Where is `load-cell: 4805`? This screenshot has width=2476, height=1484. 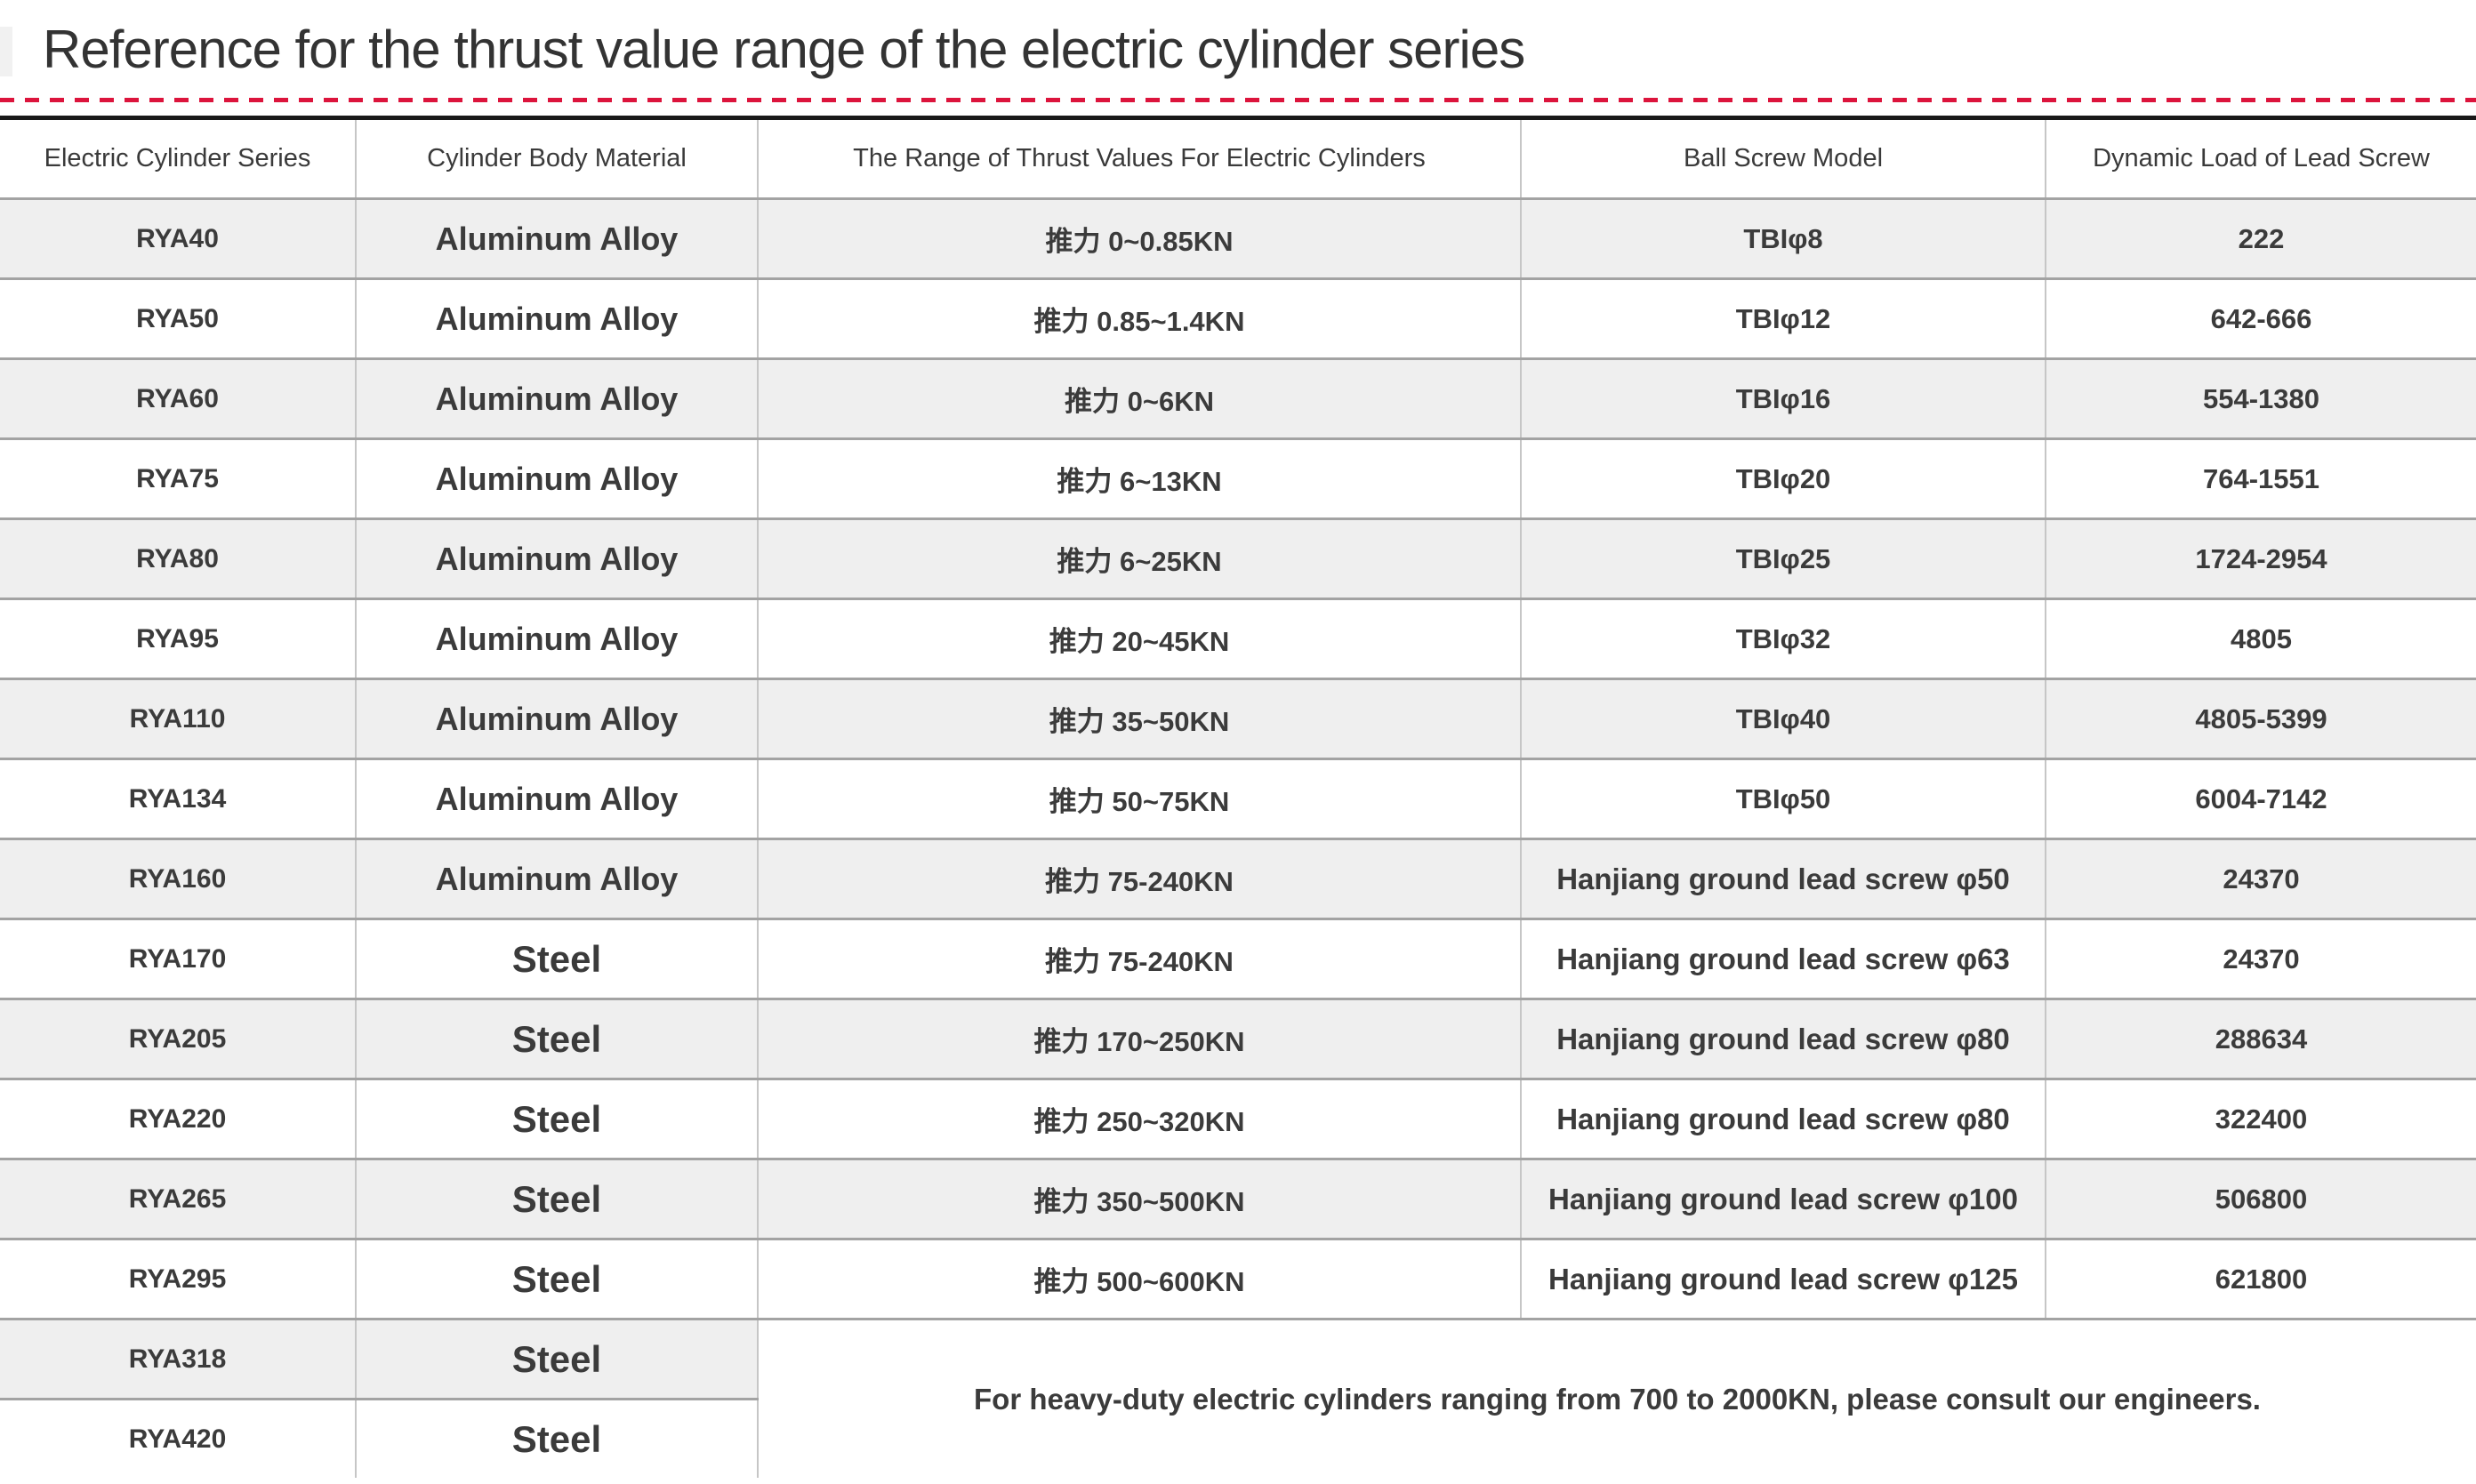
load-cell: 4805 is located at coordinates (2260, 638).